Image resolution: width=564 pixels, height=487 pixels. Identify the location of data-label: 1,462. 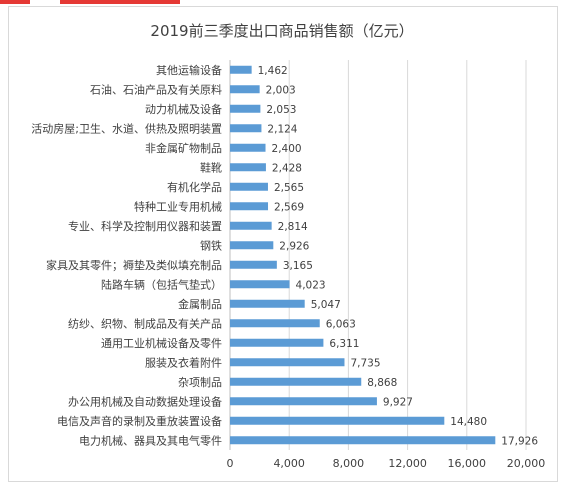
(273, 71).